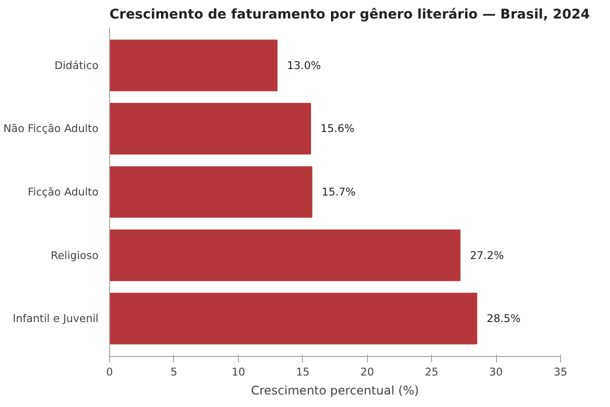 This screenshot has height=407, width=610. Describe the element at coordinates (337, 129) in the screenshot. I see `data-label: 15.6%` at that location.